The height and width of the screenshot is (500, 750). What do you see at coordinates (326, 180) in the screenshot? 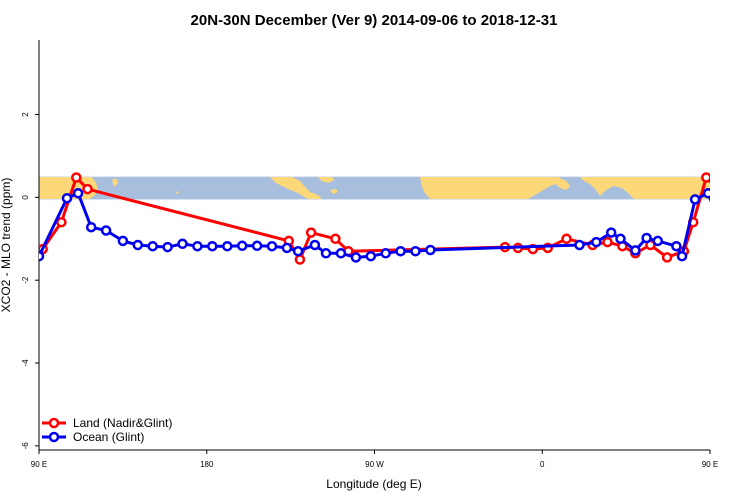
I see `land-gulf-coast` at bounding box center [326, 180].